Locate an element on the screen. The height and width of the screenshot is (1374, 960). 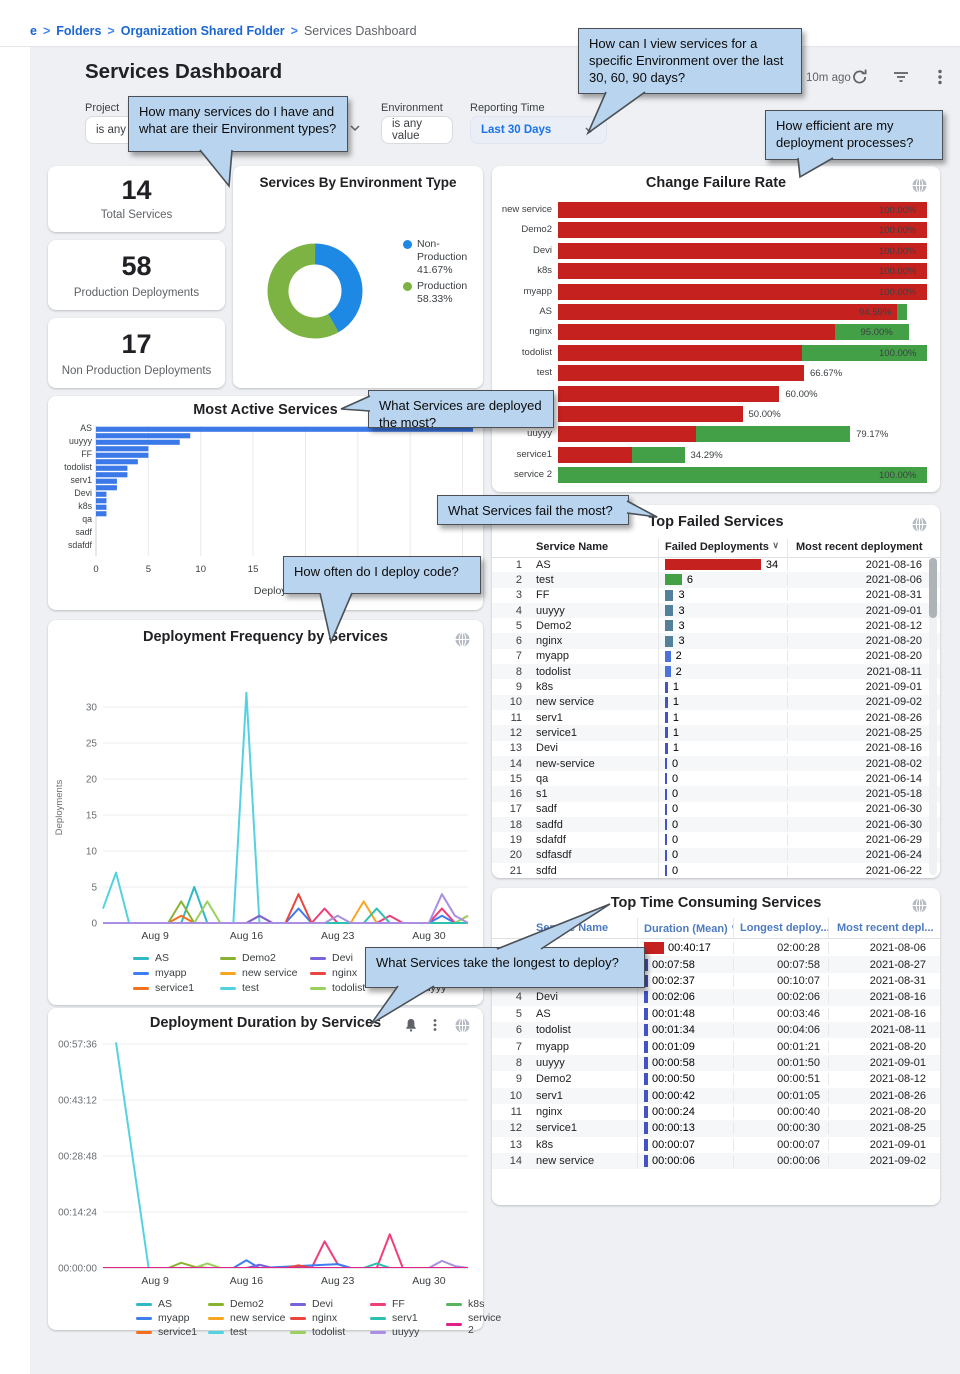
legend-item: service 2 is located at coordinates (473, 1324).